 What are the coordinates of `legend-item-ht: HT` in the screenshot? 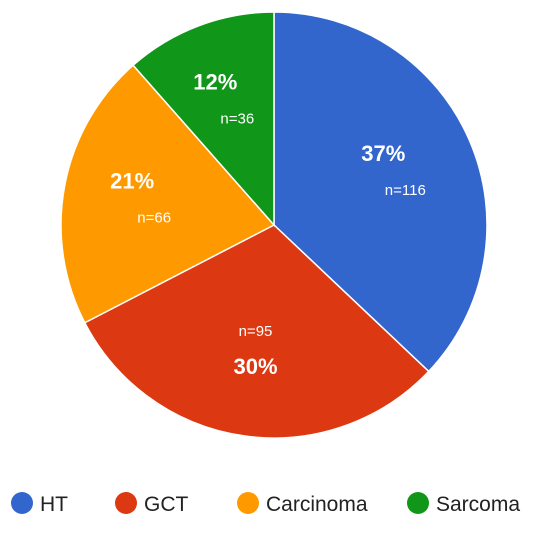 It's located at (39, 504).